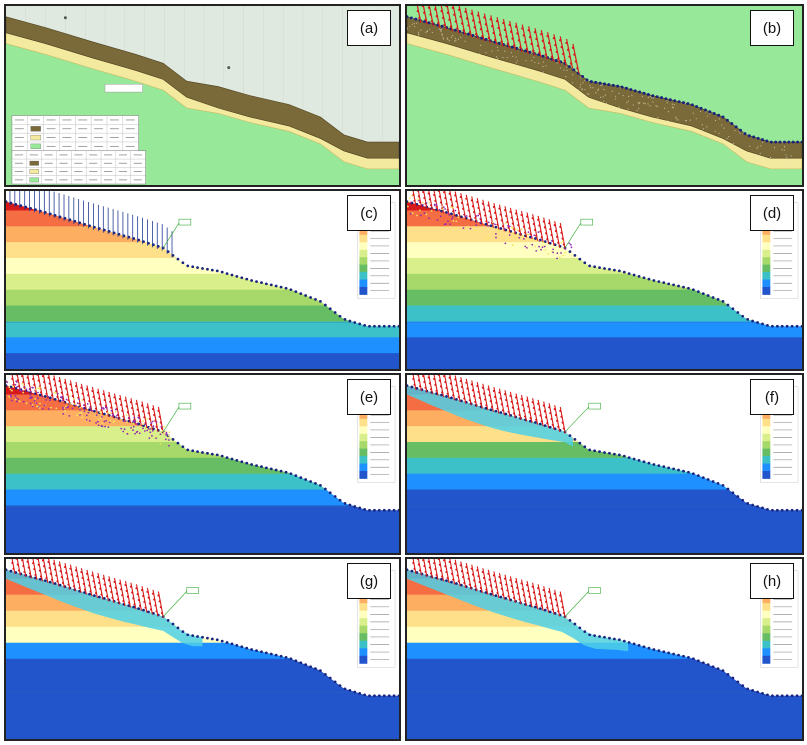  What do you see at coordinates (604, 95) in the screenshot?
I see `mesh-model` at bounding box center [604, 95].